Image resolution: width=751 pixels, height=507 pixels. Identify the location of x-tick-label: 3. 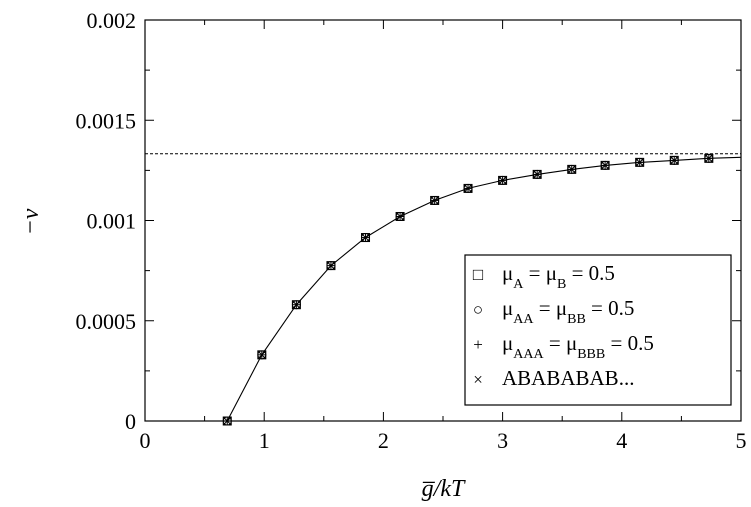
(502, 440).